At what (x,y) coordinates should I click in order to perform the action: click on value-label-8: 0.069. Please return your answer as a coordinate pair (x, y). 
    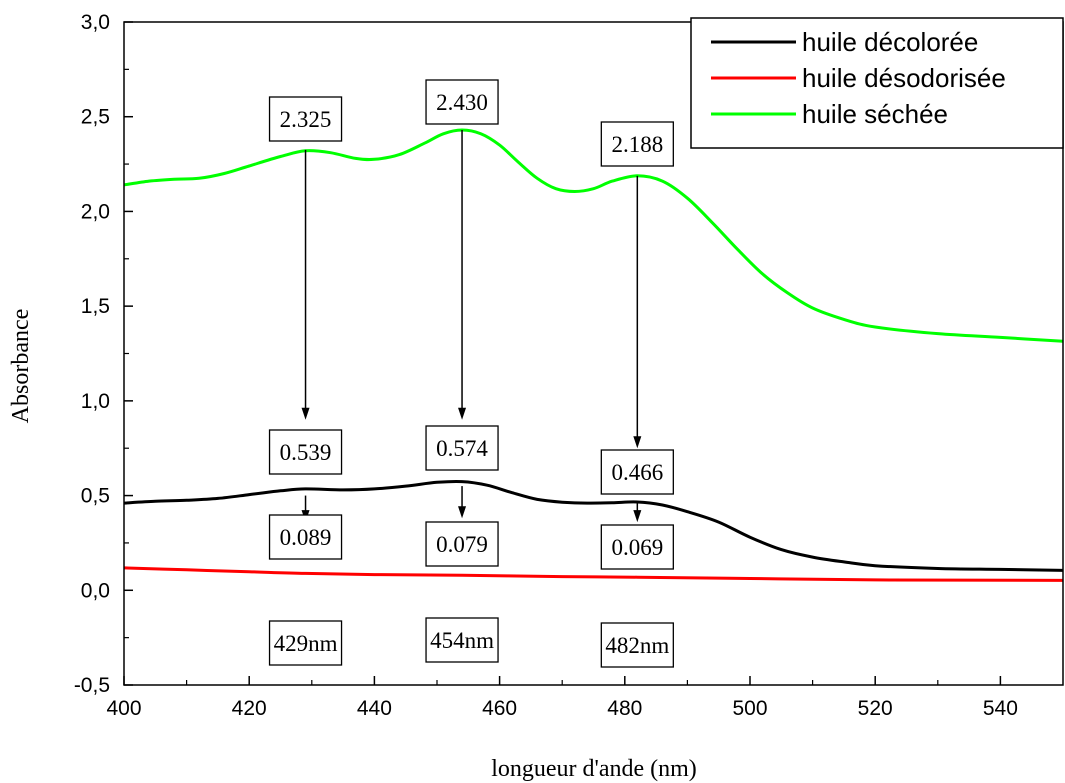
    Looking at the image, I should click on (637, 547).